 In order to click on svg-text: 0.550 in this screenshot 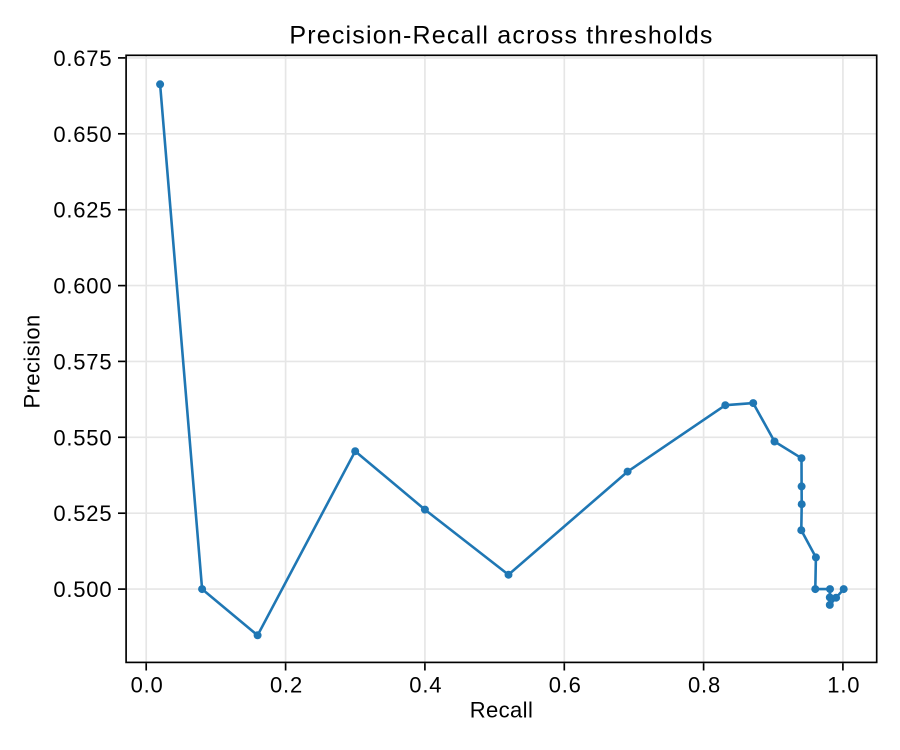, I will do `click(82, 437)`.